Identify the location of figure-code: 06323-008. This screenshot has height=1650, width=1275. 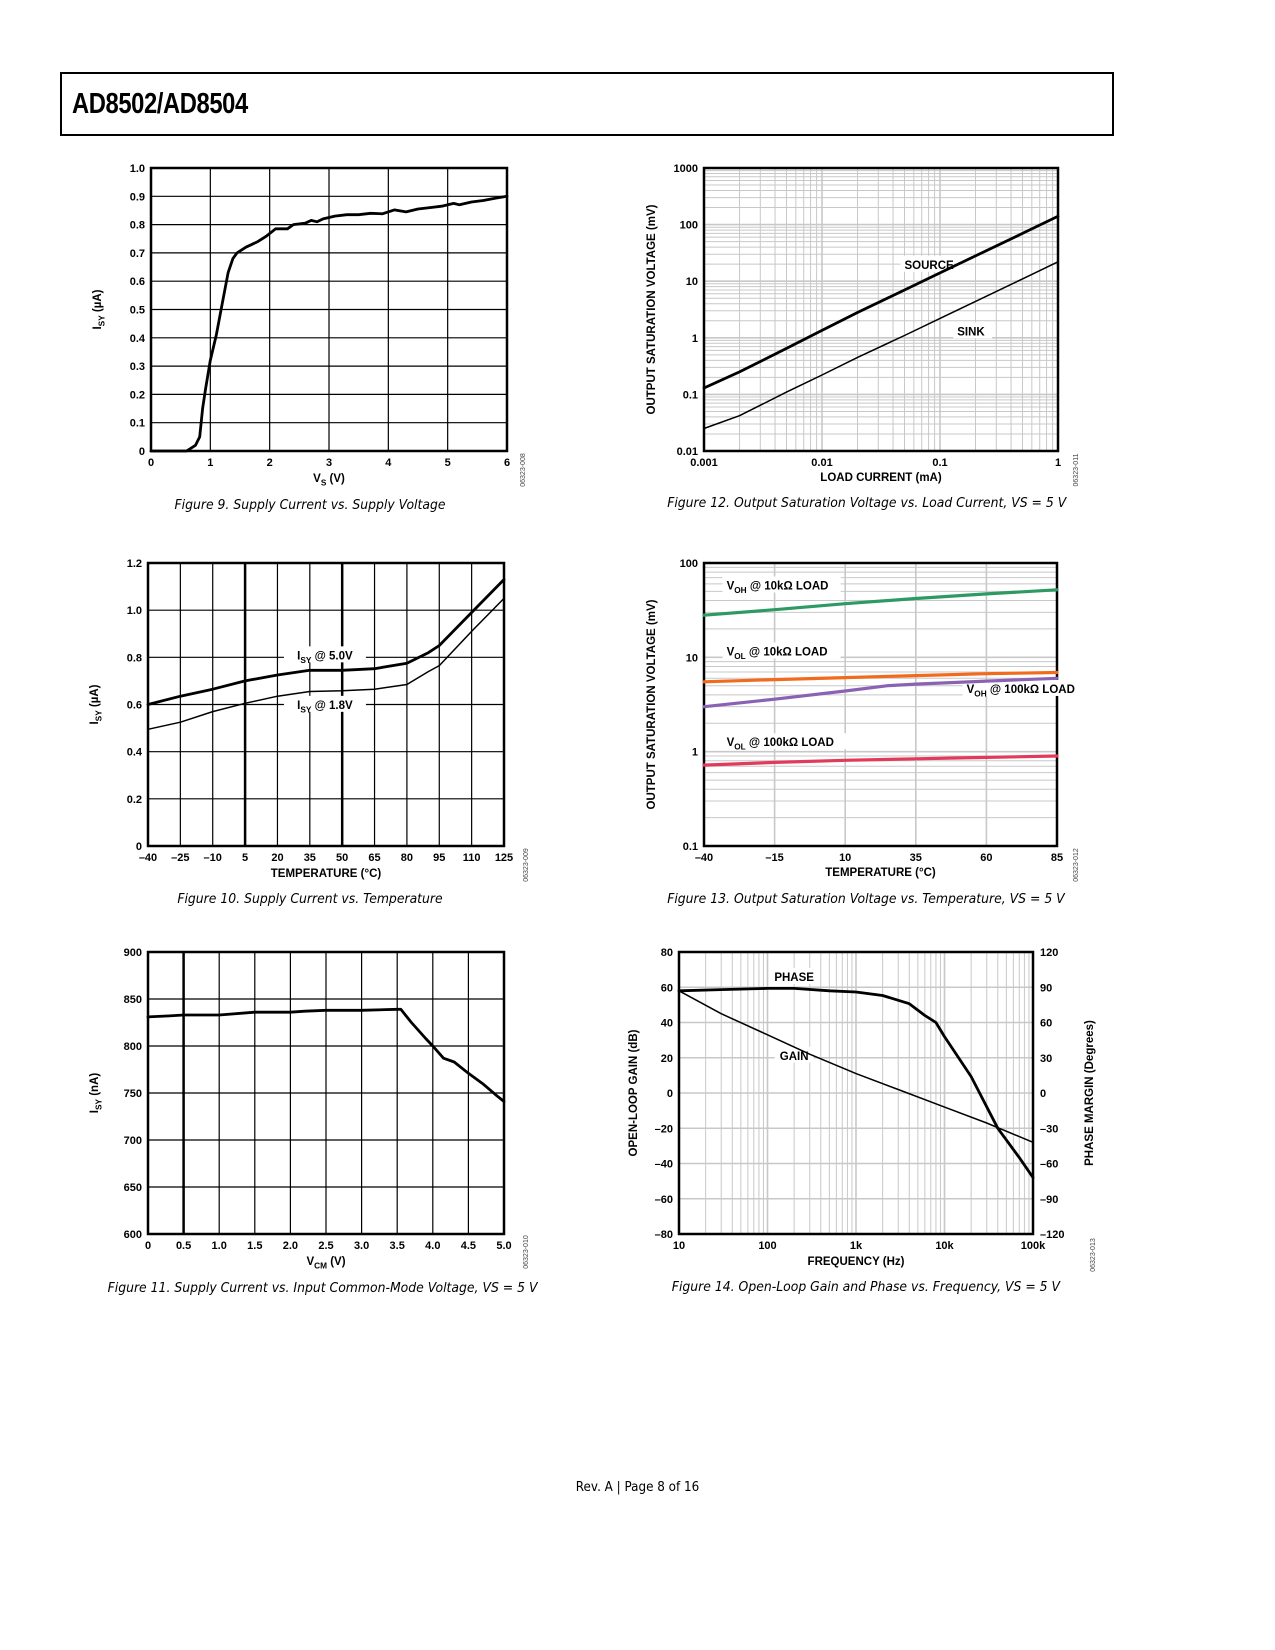
(523, 470).